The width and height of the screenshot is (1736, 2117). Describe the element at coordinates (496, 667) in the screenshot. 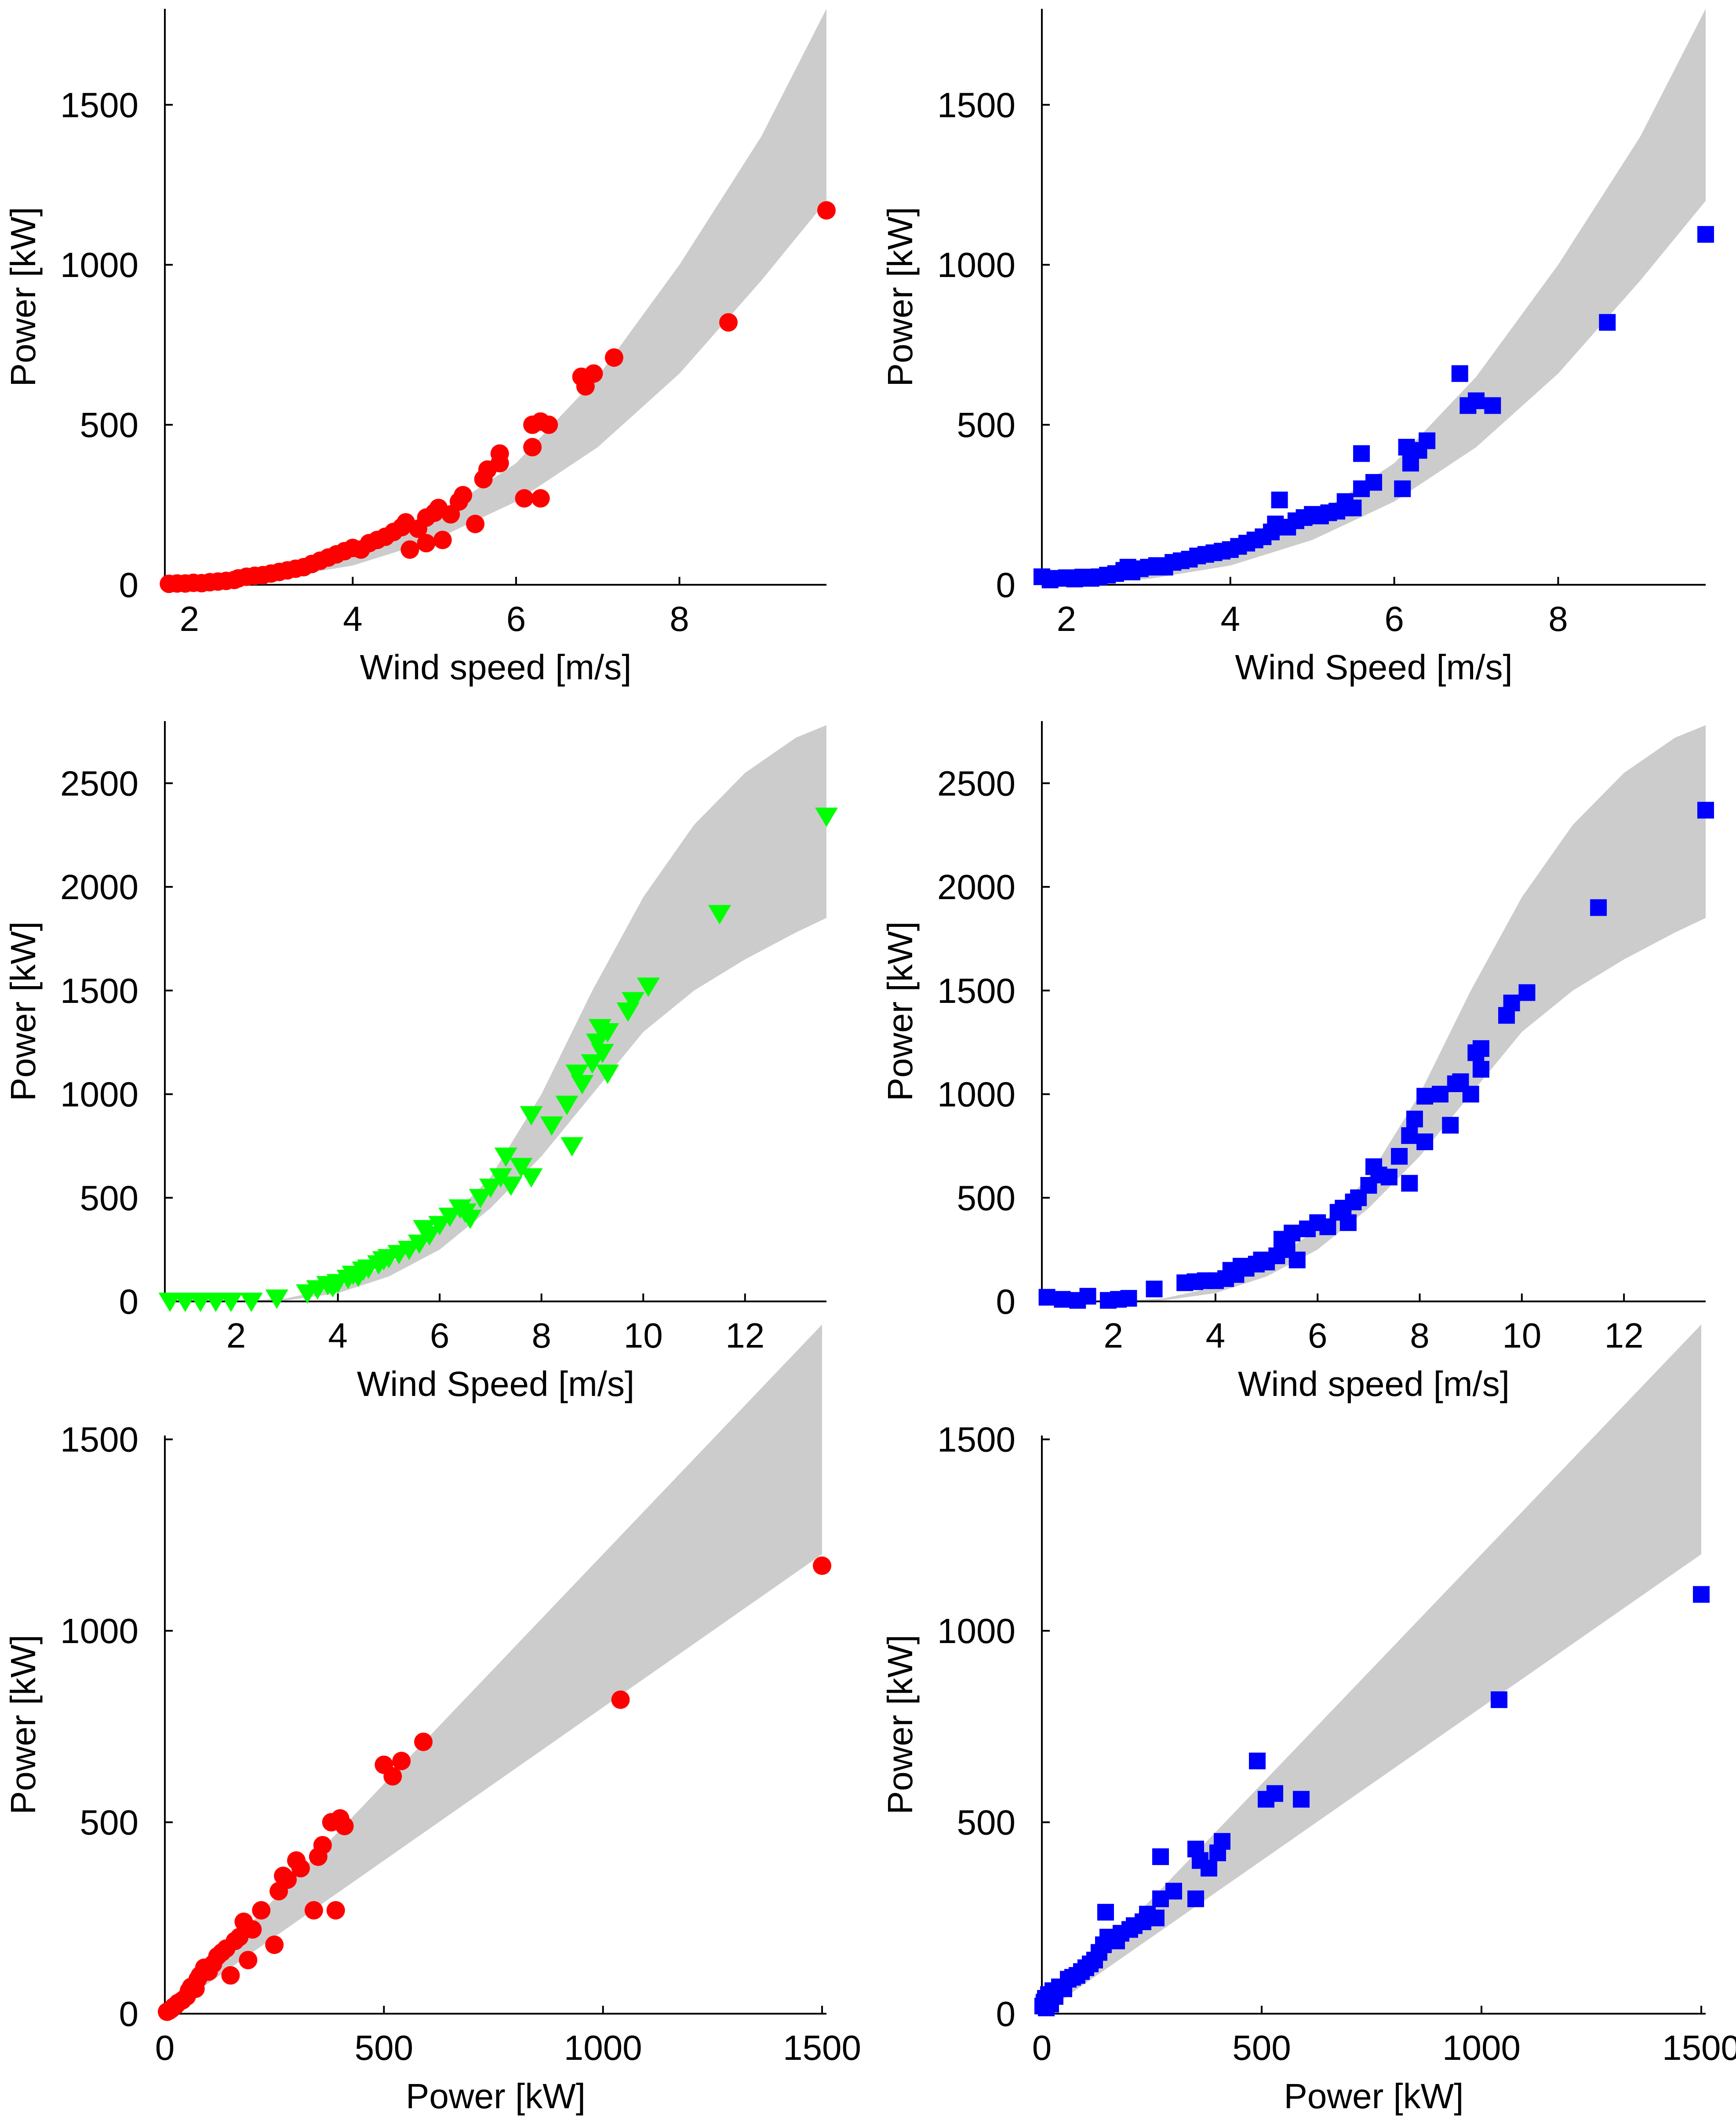

I see `x-axis-label: Wind speed [m/s]` at that location.